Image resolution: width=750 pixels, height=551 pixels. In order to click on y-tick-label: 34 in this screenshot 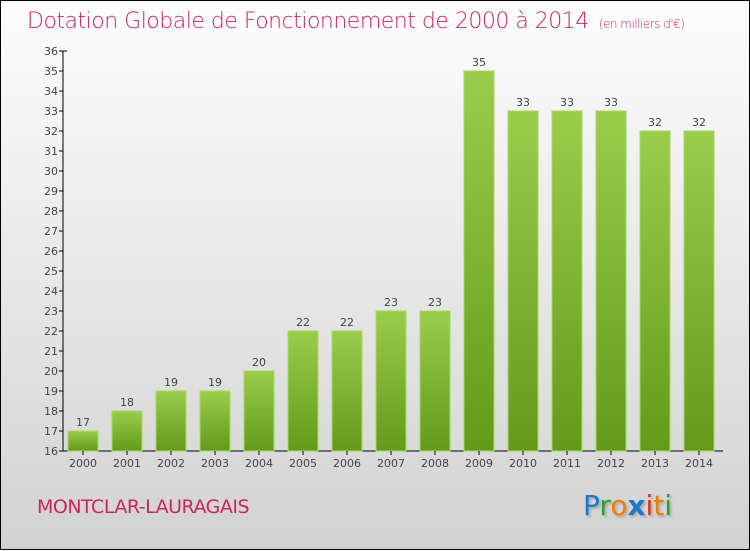, I will do `click(51, 91)`.